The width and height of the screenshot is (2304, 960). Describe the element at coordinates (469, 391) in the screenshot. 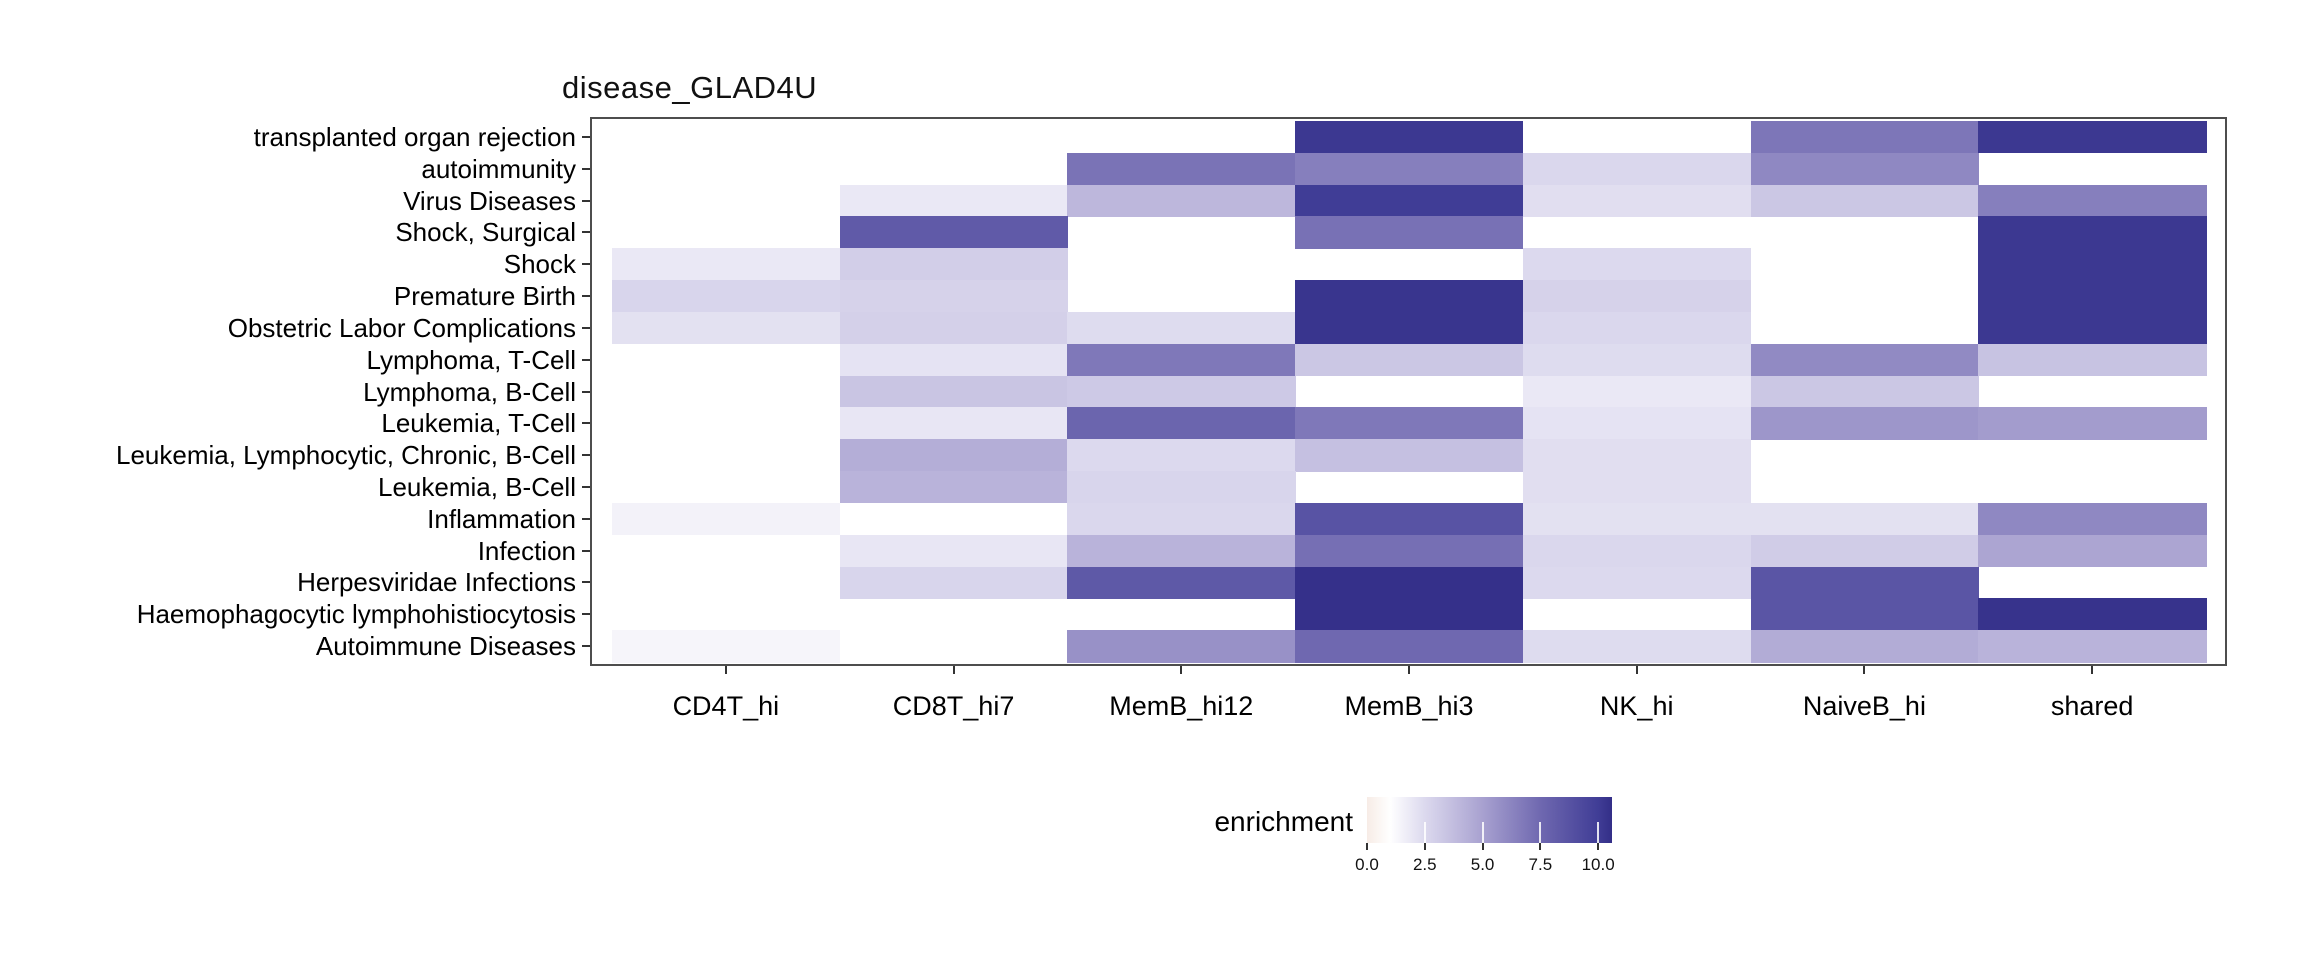

I see `y-axis-label: Lymphoma, B-Cell` at that location.